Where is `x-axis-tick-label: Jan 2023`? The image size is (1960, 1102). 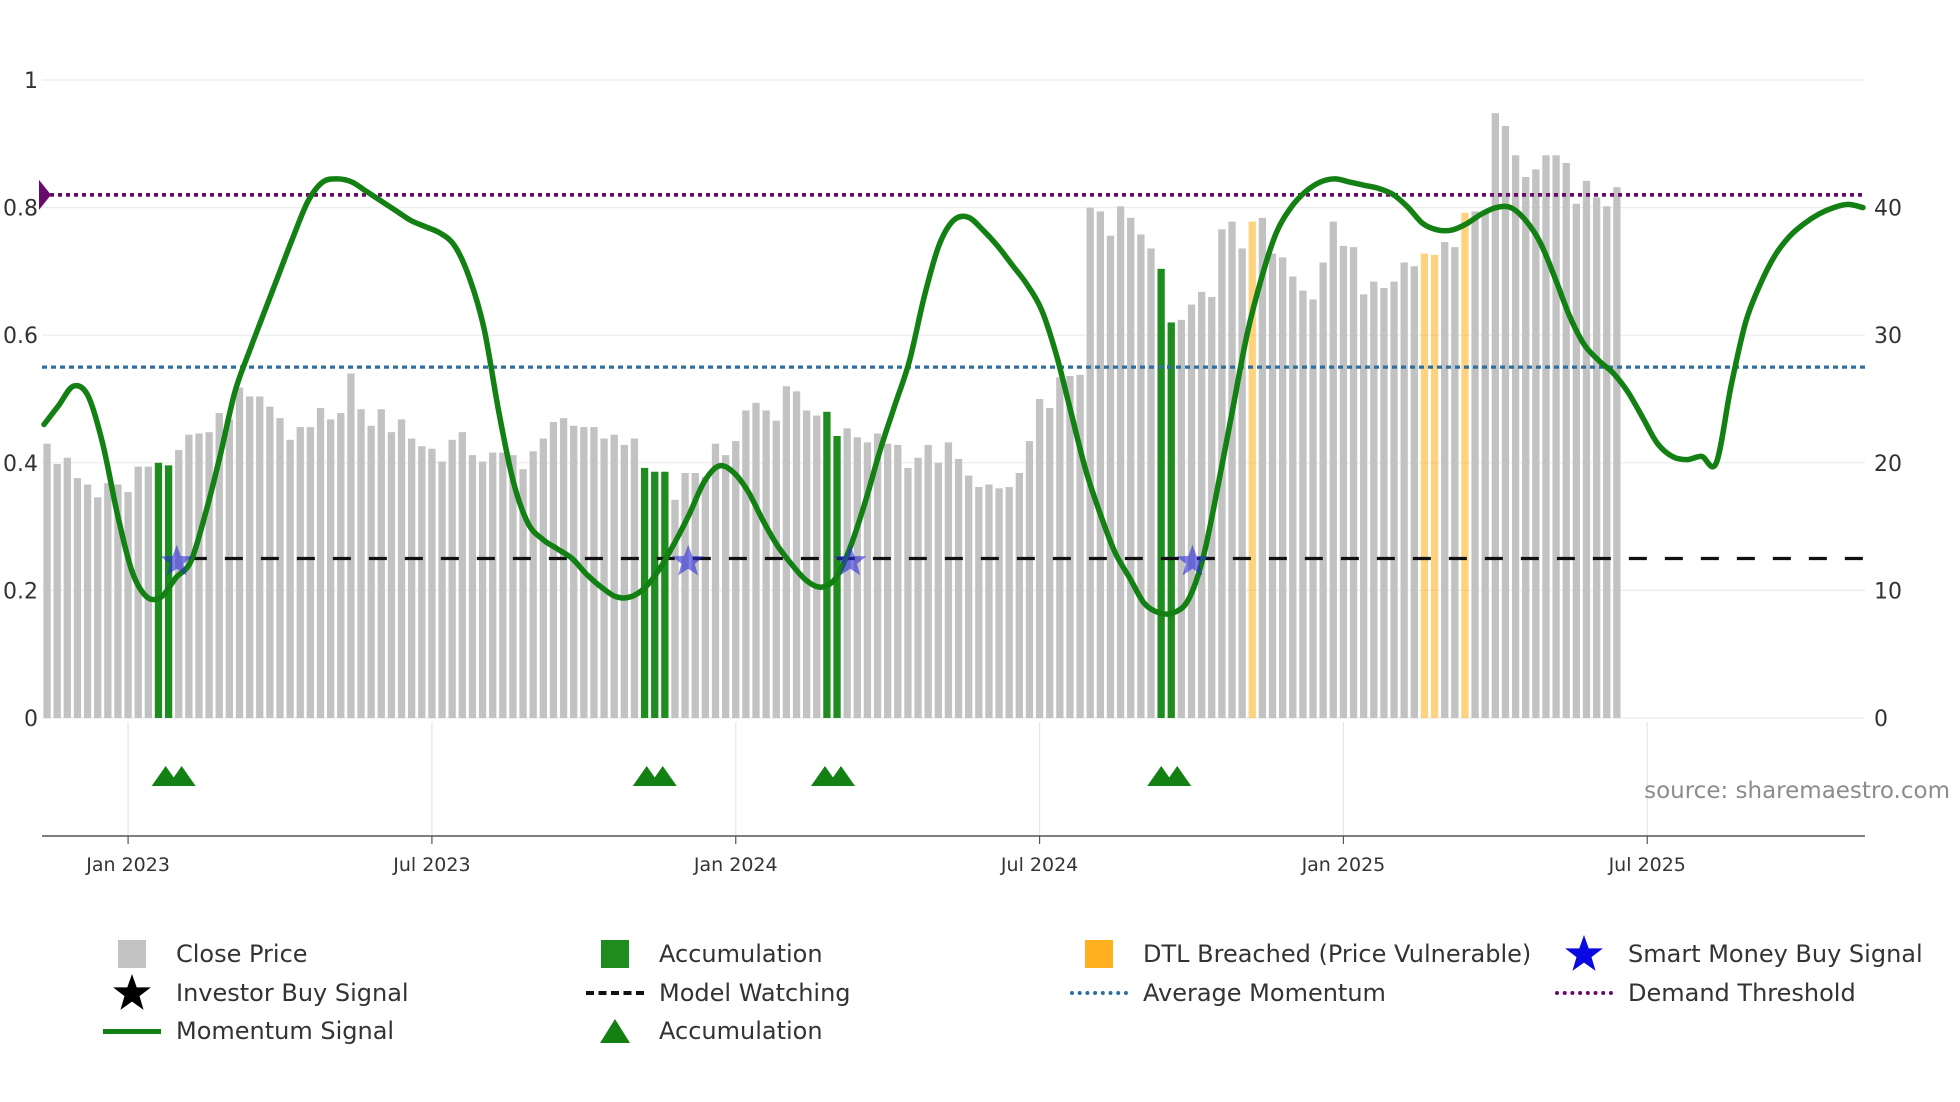
x-axis-tick-label: Jan 2023 is located at coordinates (127, 865).